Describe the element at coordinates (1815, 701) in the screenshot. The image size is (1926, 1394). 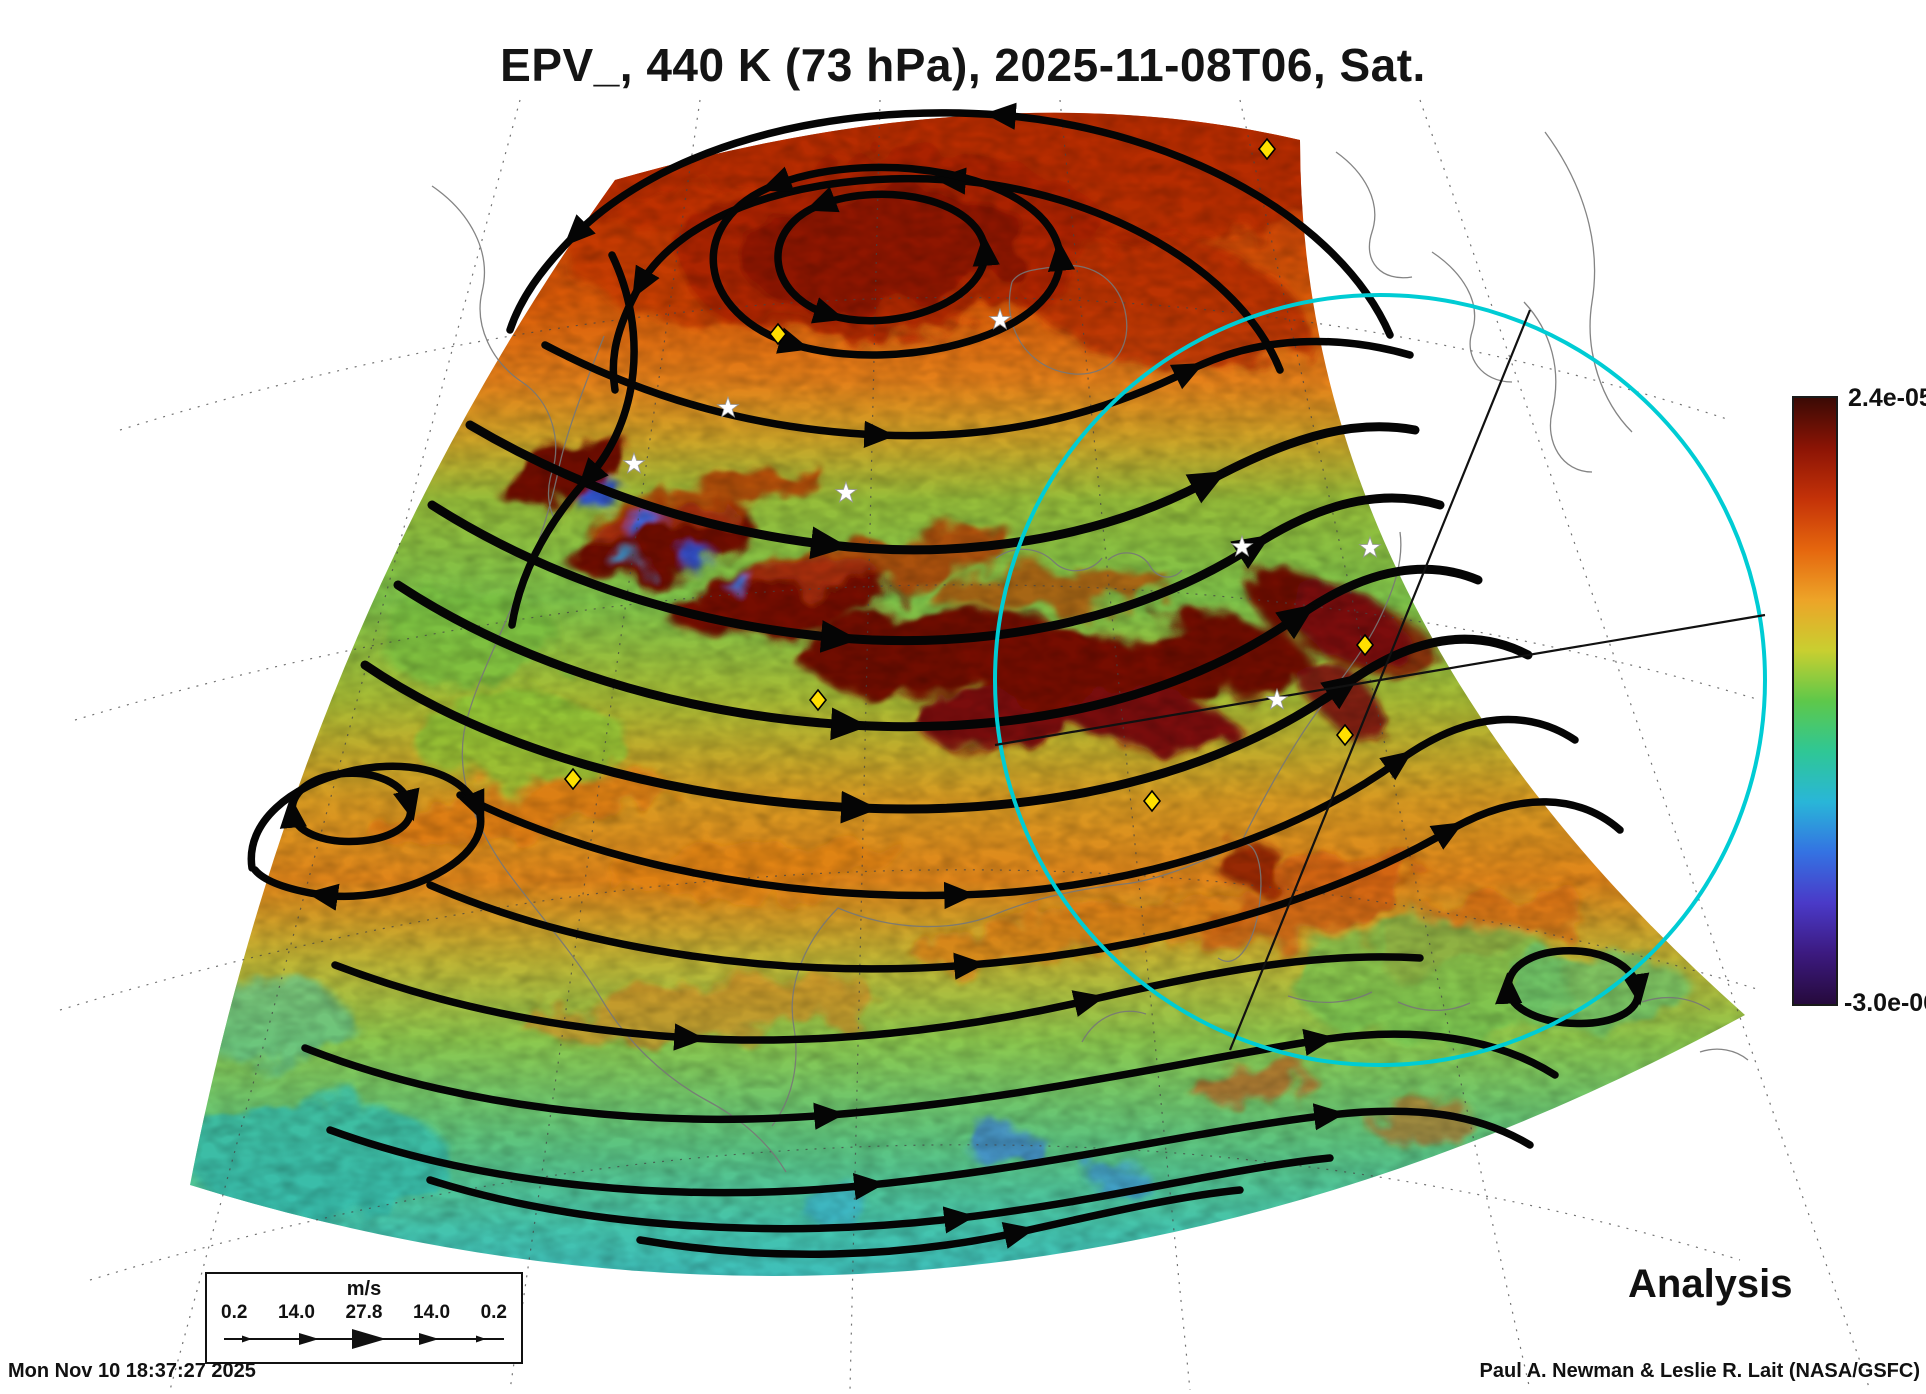
I see `colorbar-gradient` at that location.